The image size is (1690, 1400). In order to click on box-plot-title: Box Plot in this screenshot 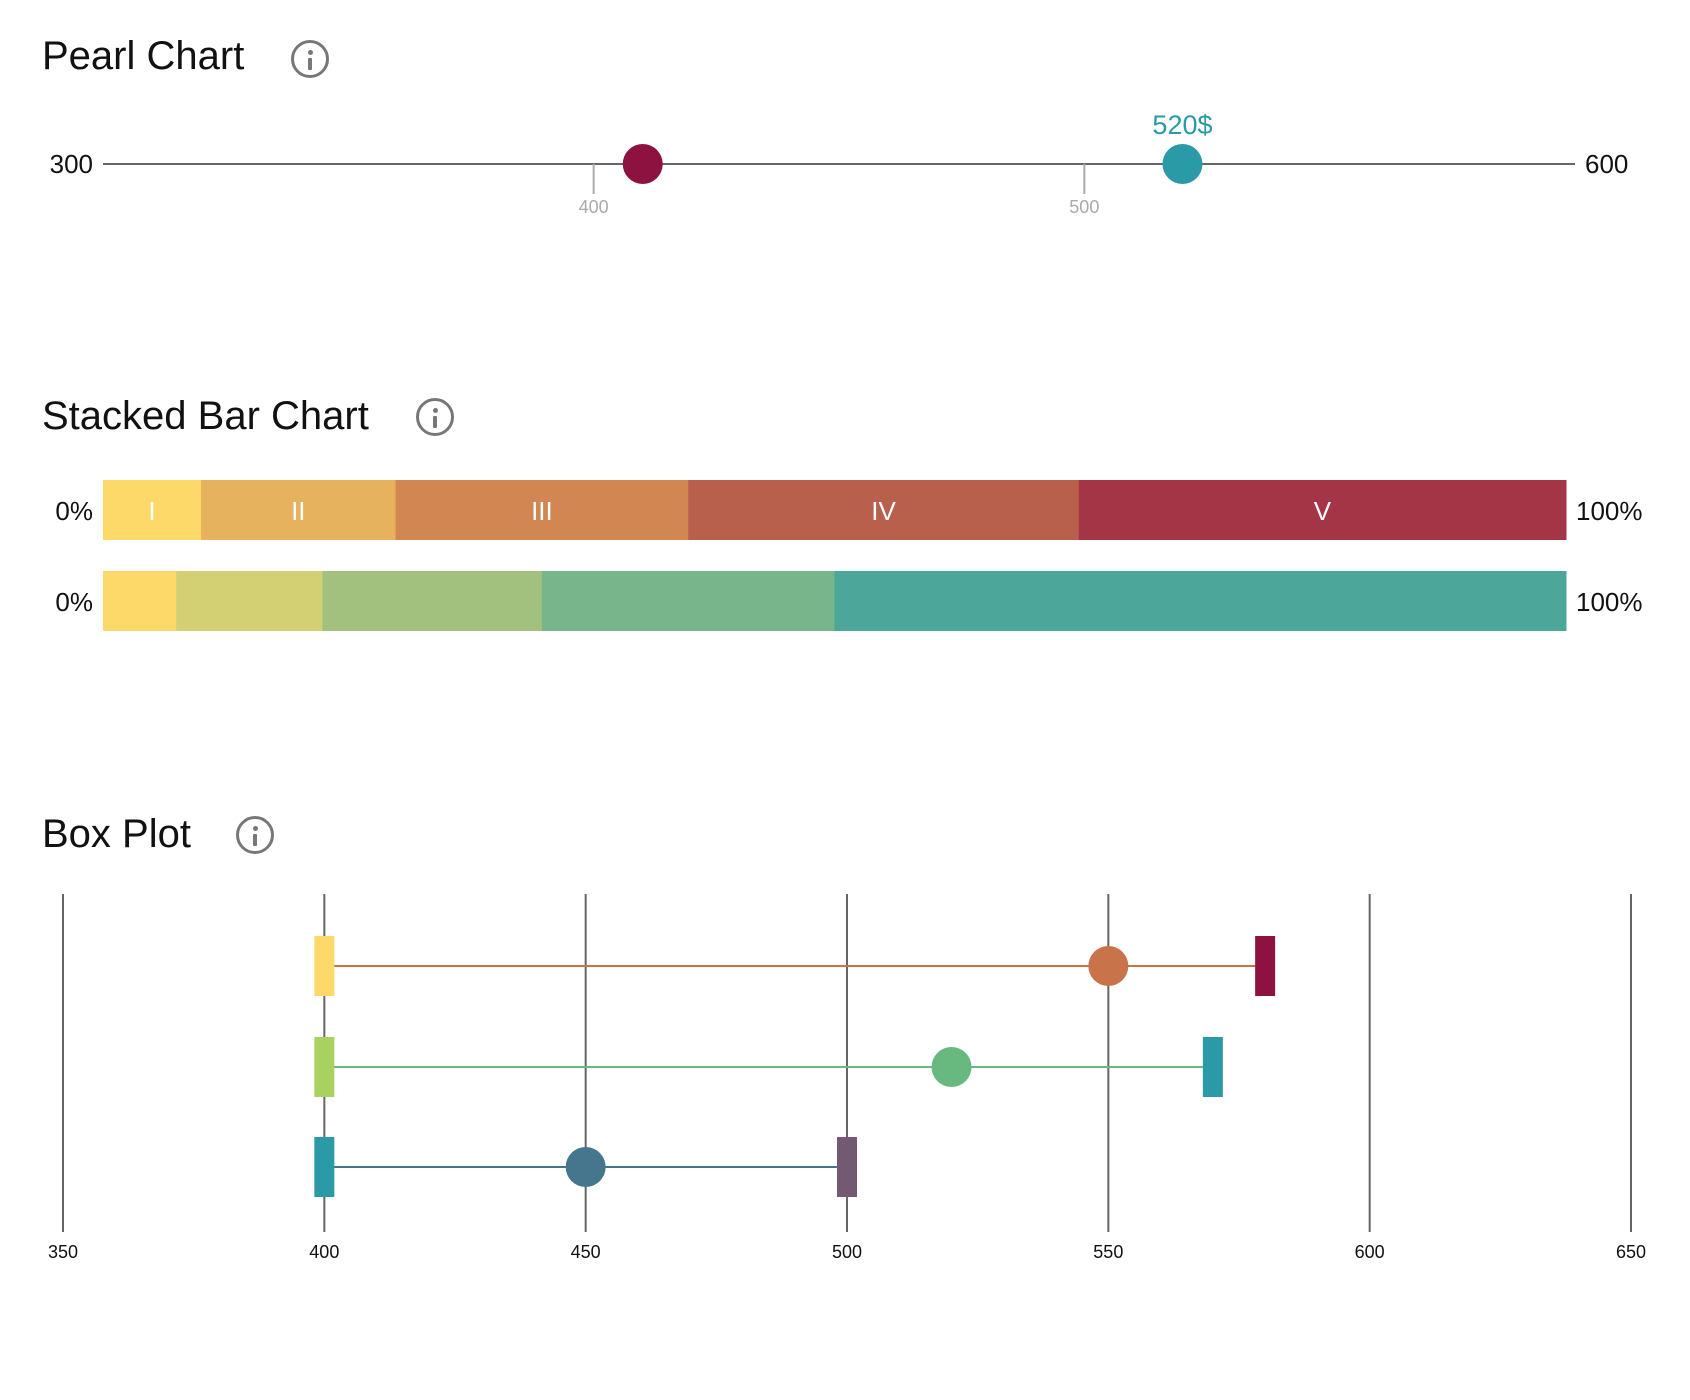, I will do `click(116, 834)`.